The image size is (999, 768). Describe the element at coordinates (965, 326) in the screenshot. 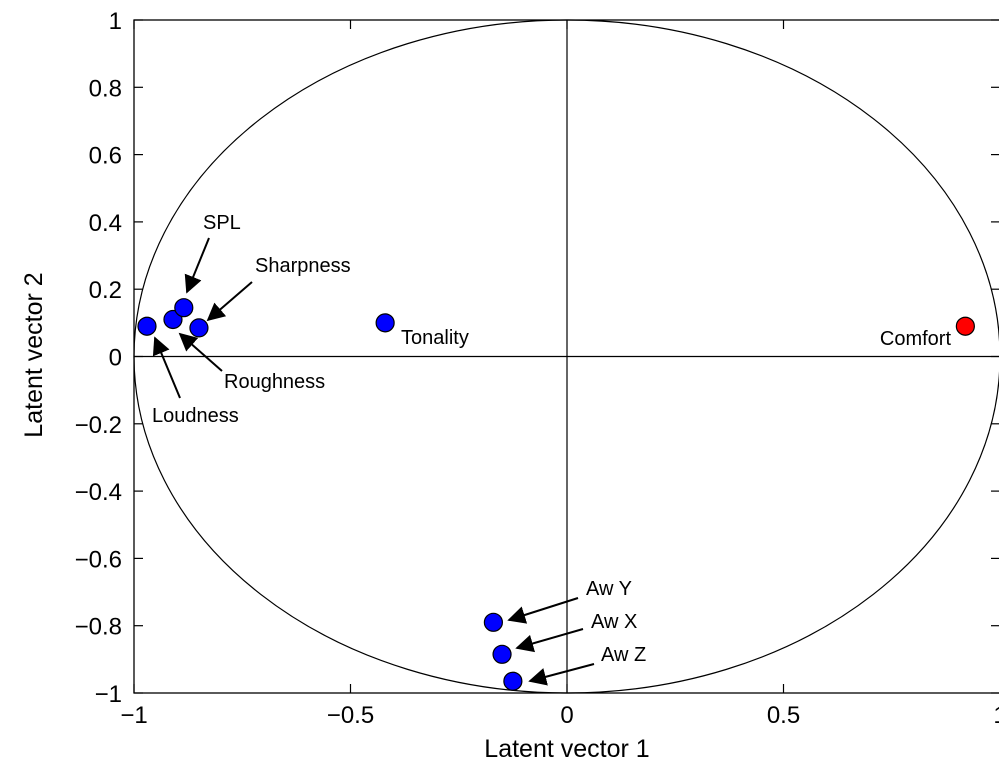

I see `point-comfort` at that location.